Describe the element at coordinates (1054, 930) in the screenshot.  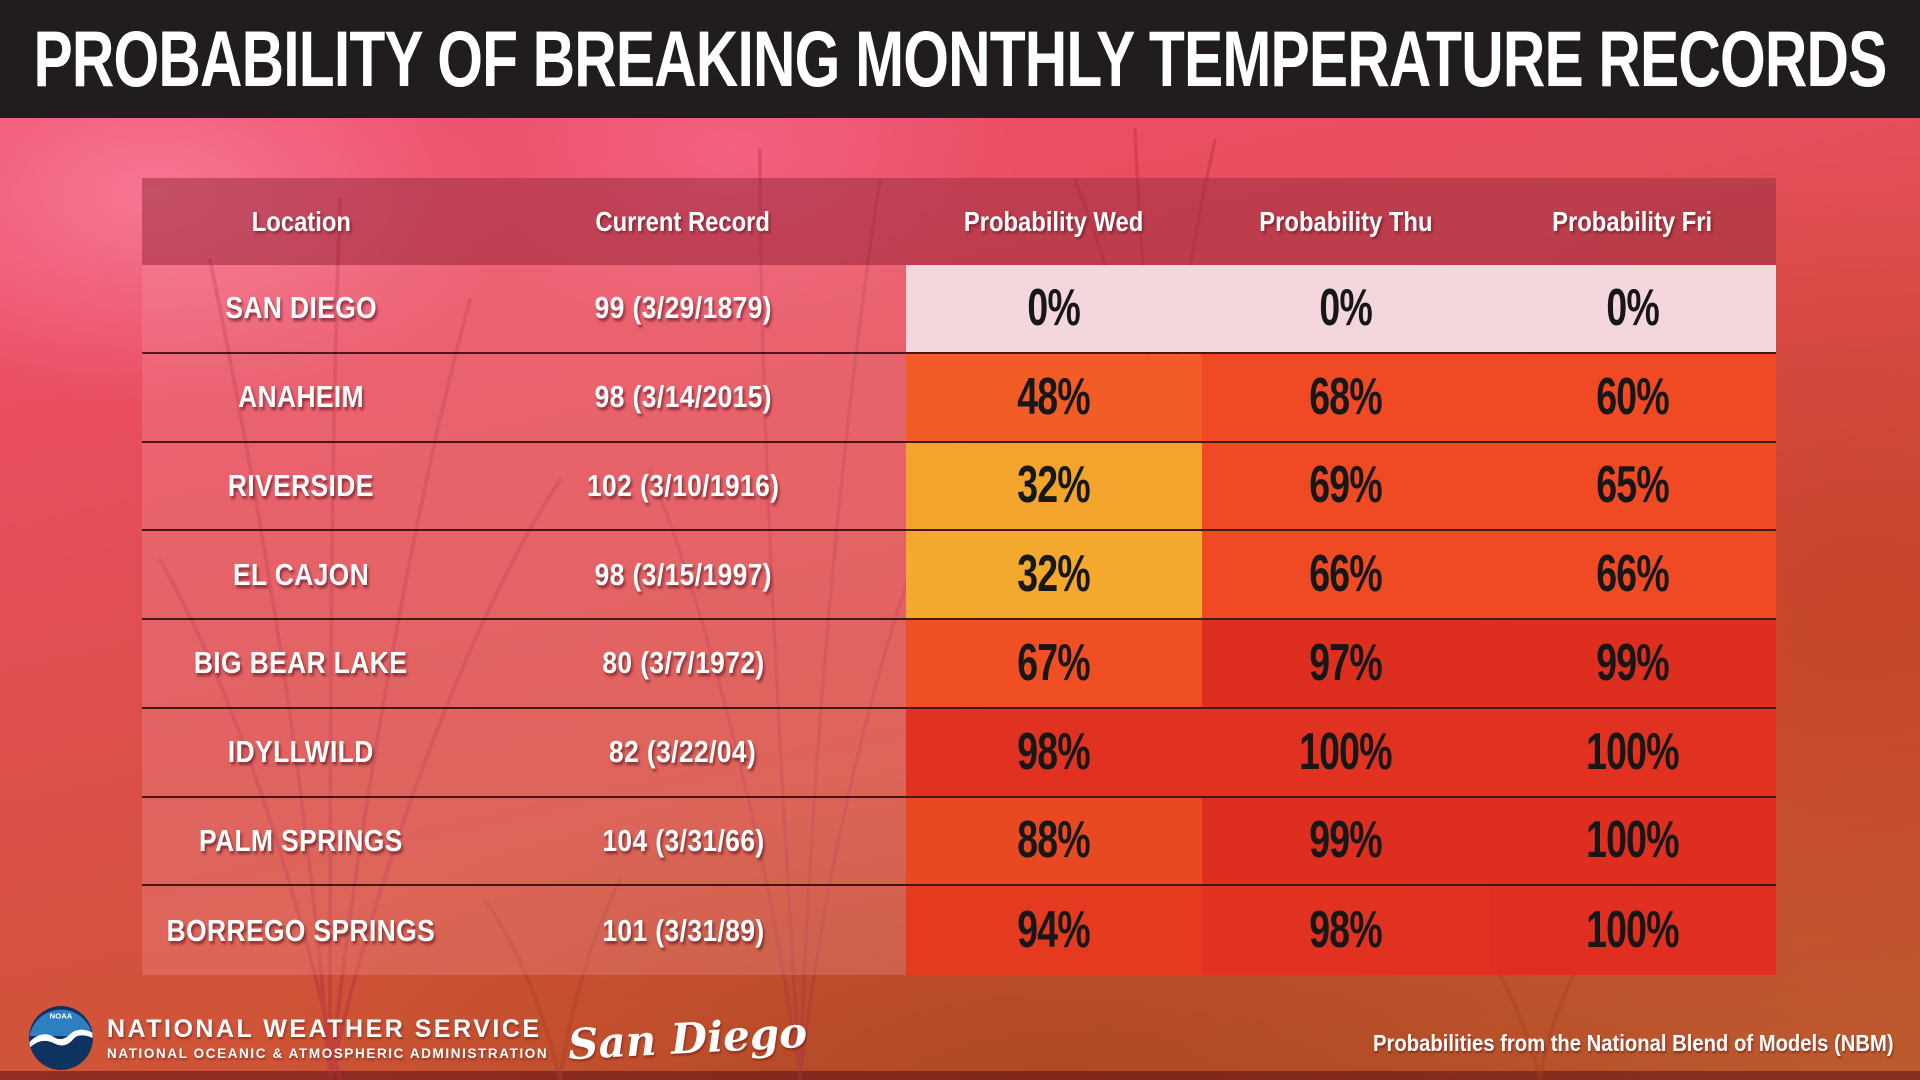
I see `cell-probability-wed: 94%` at that location.